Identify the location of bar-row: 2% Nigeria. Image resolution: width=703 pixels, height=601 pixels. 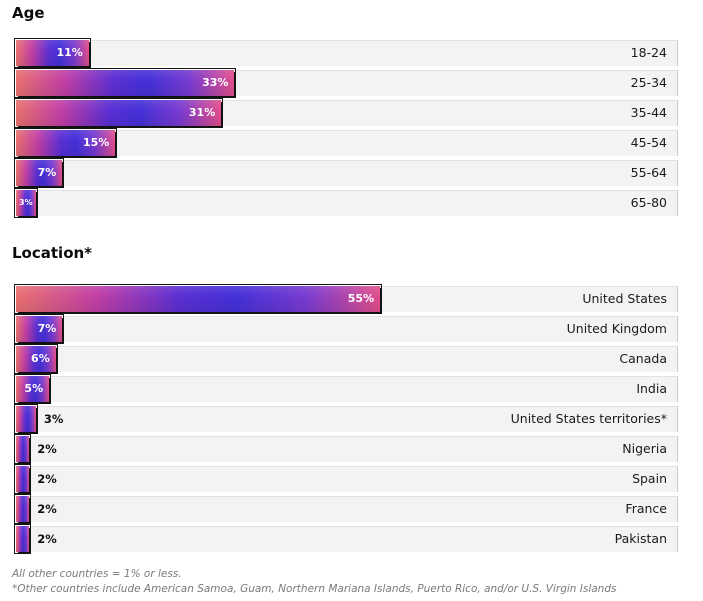
(345, 449).